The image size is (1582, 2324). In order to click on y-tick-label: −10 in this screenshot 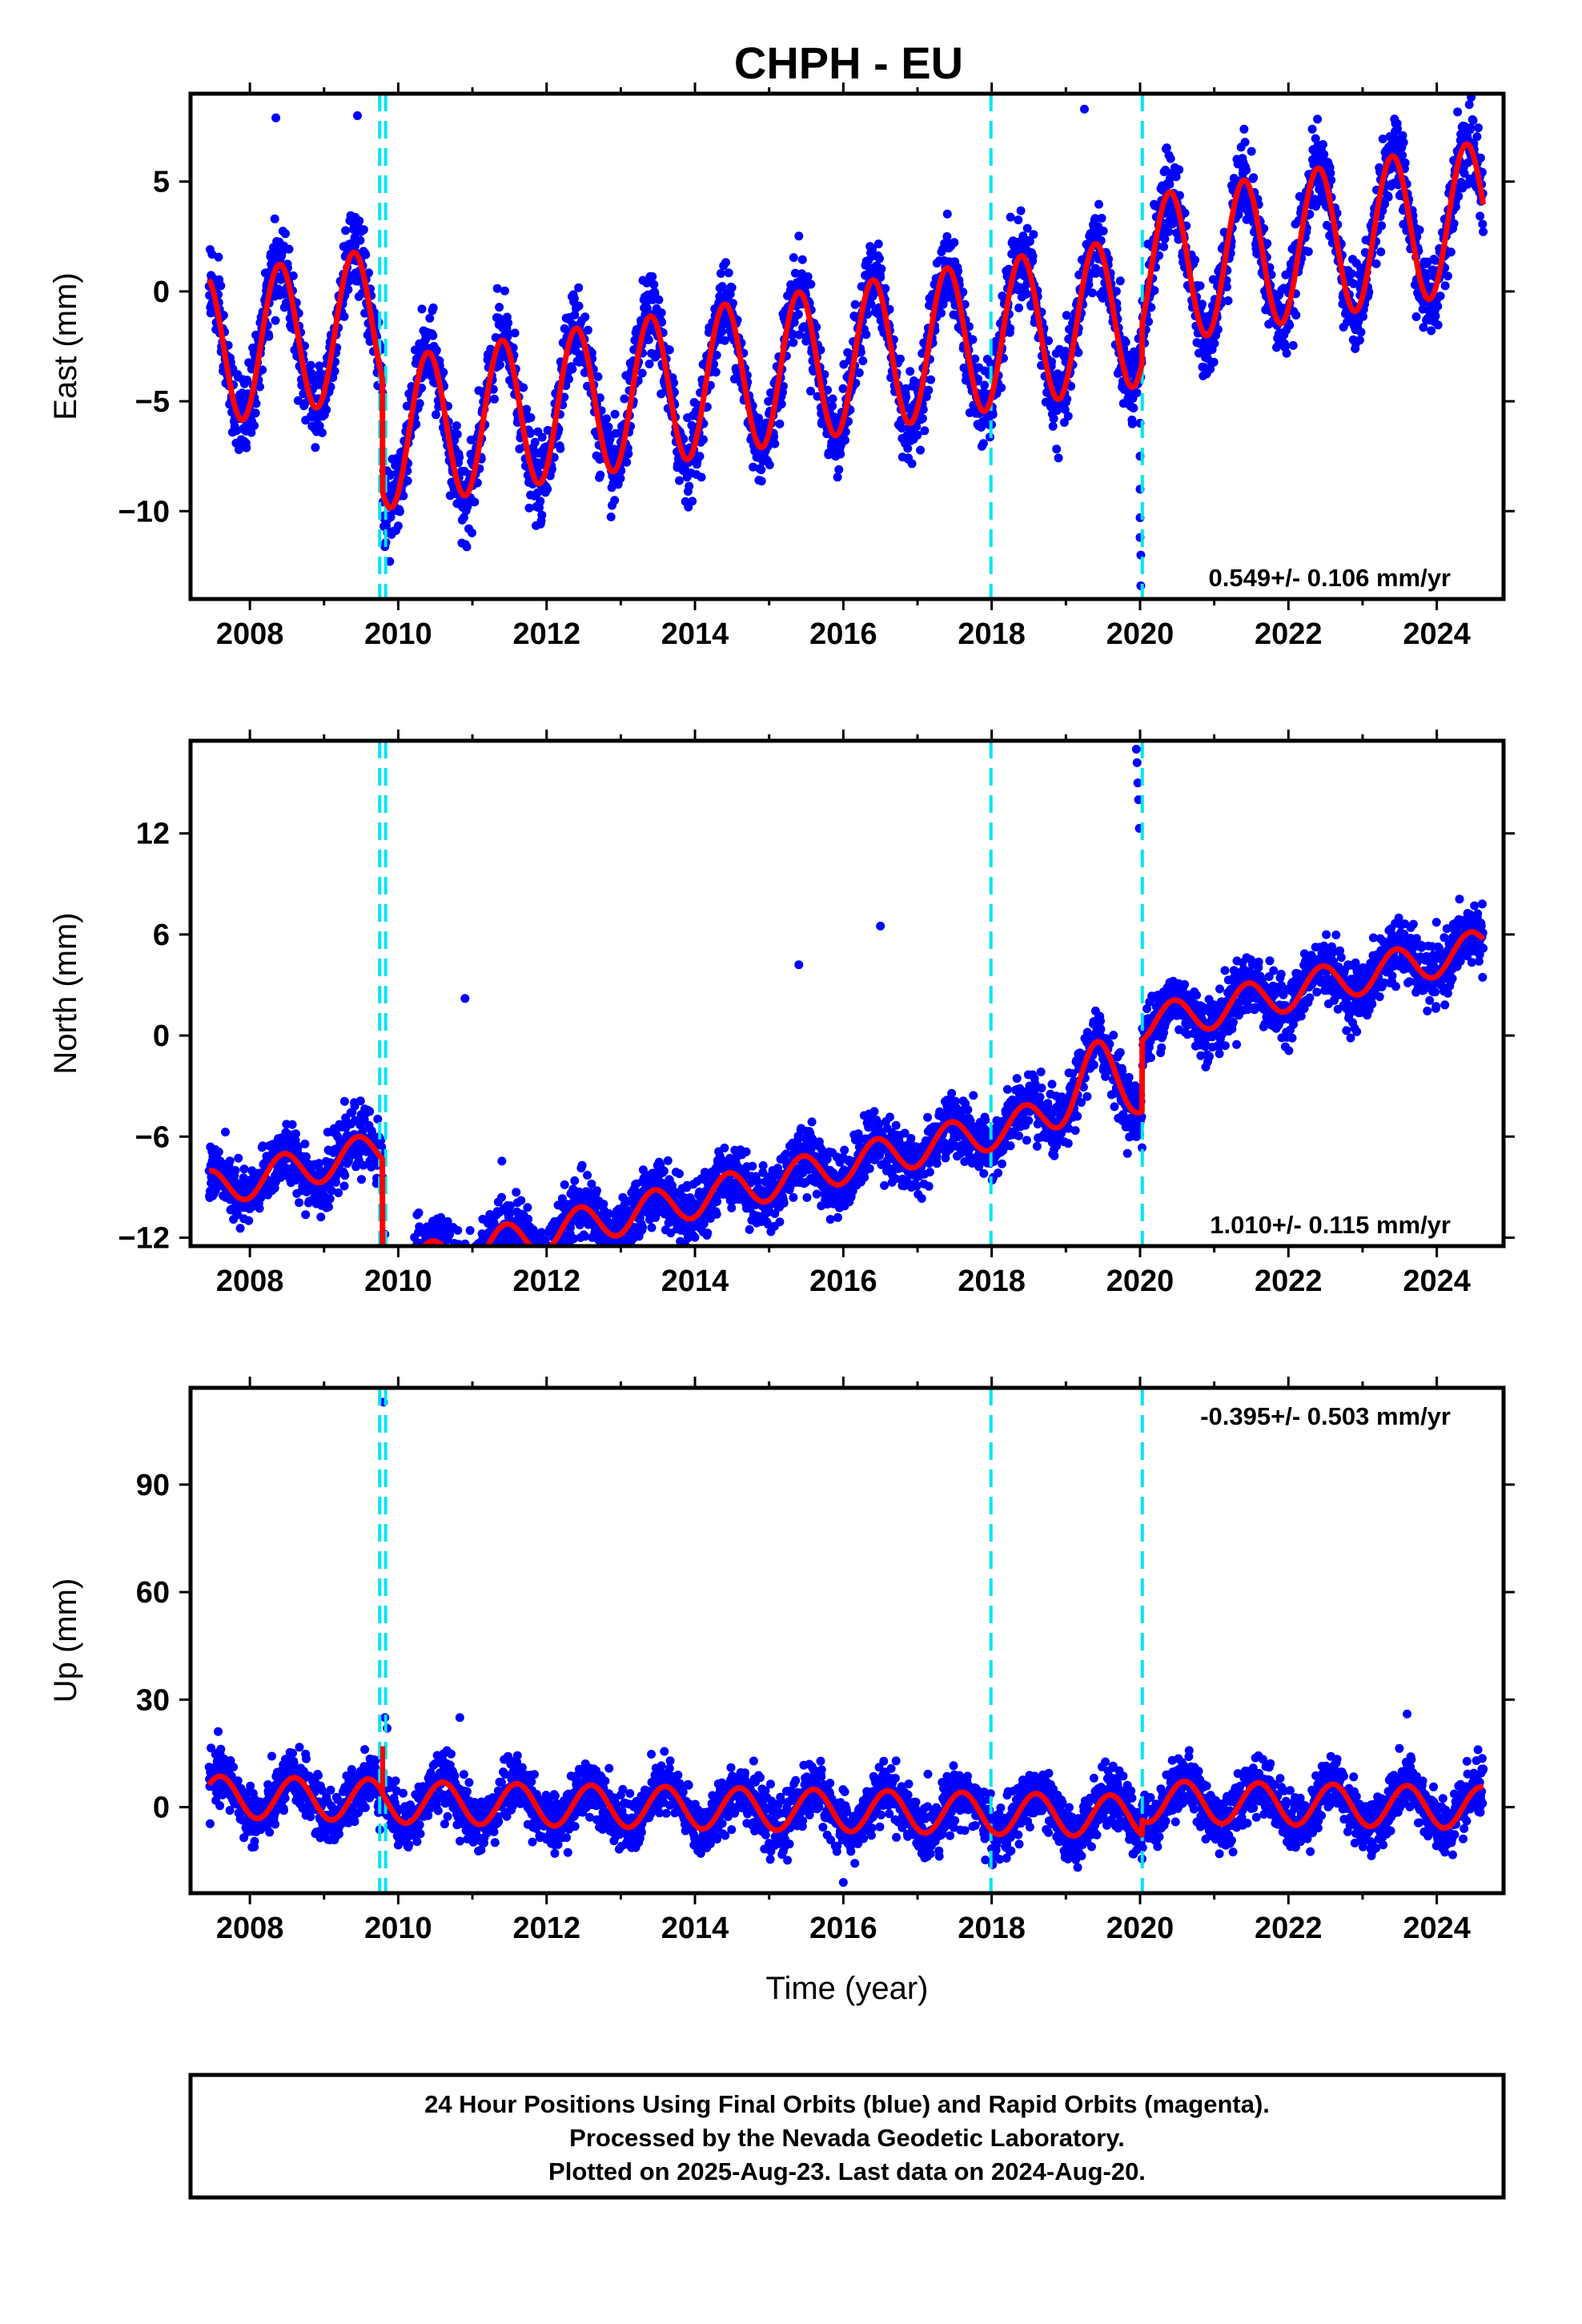, I will do `click(144, 512)`.